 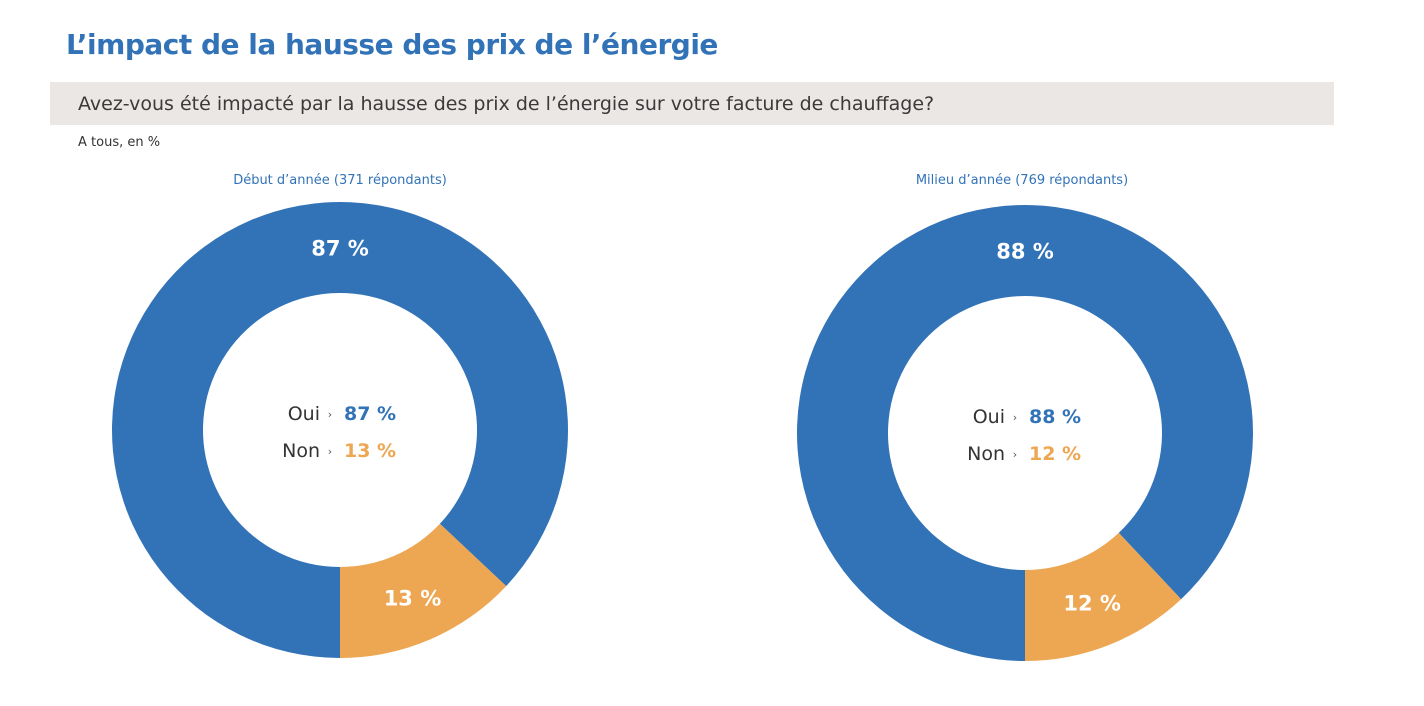 I want to click on legend-oui-1: Oui, so click(x=304, y=414).